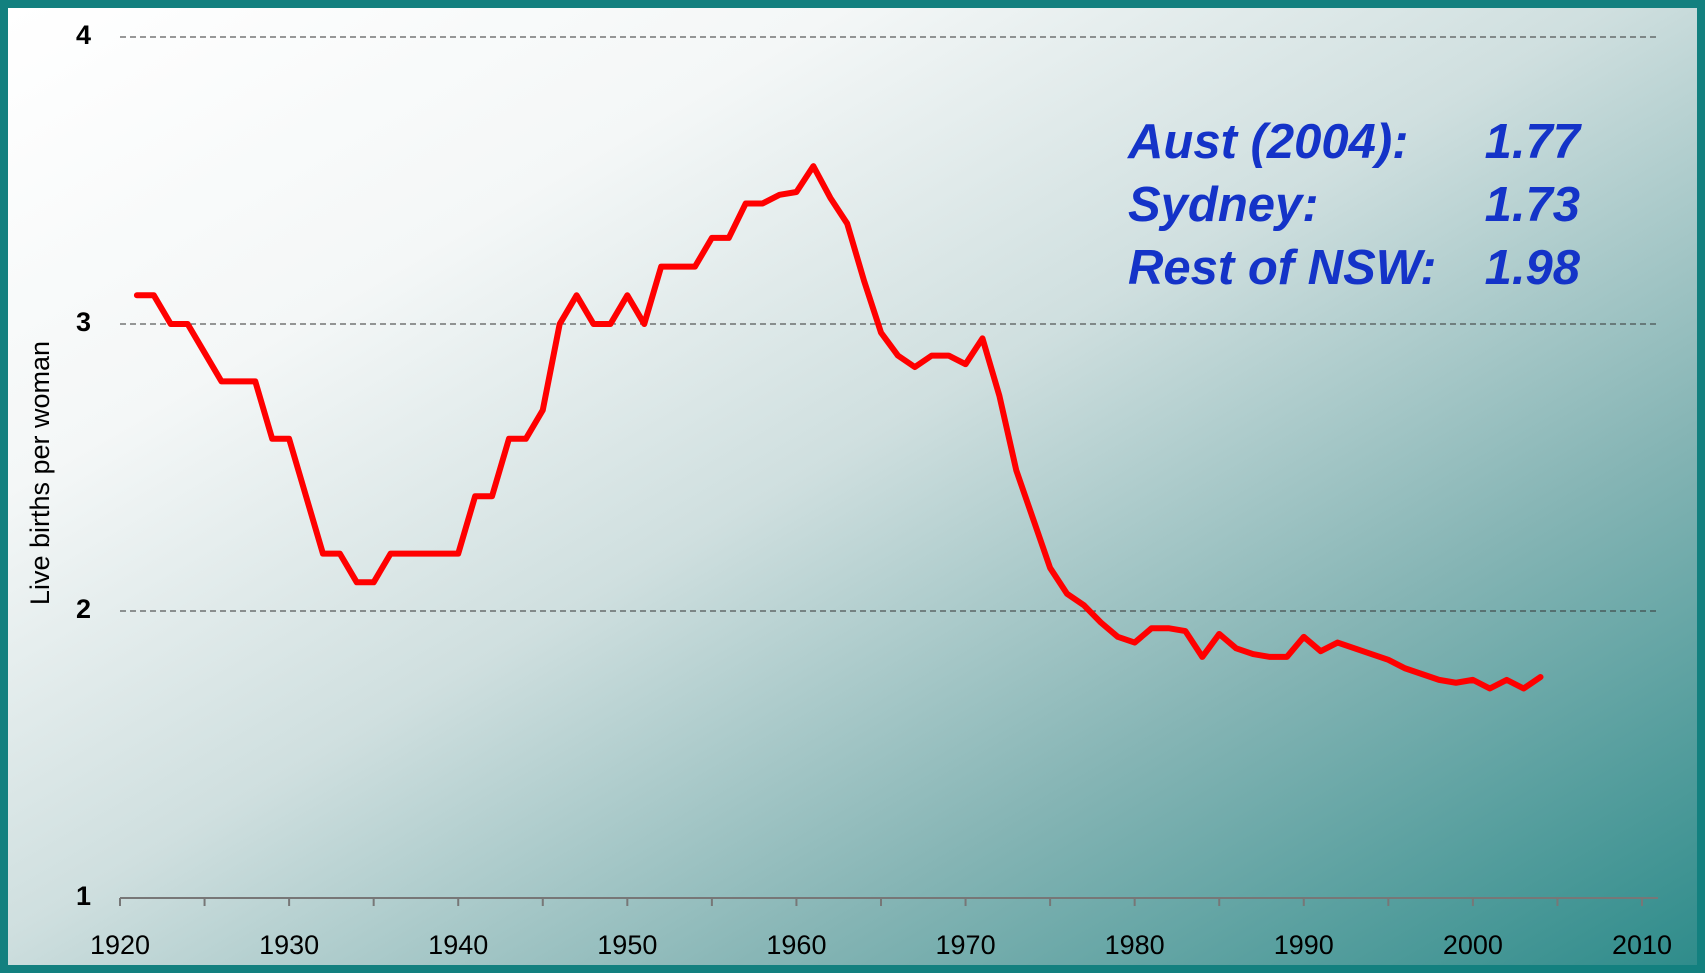  Describe the element at coordinates (1282, 268) in the screenshot. I see `annotation-label: Rest of NSW:` at that location.